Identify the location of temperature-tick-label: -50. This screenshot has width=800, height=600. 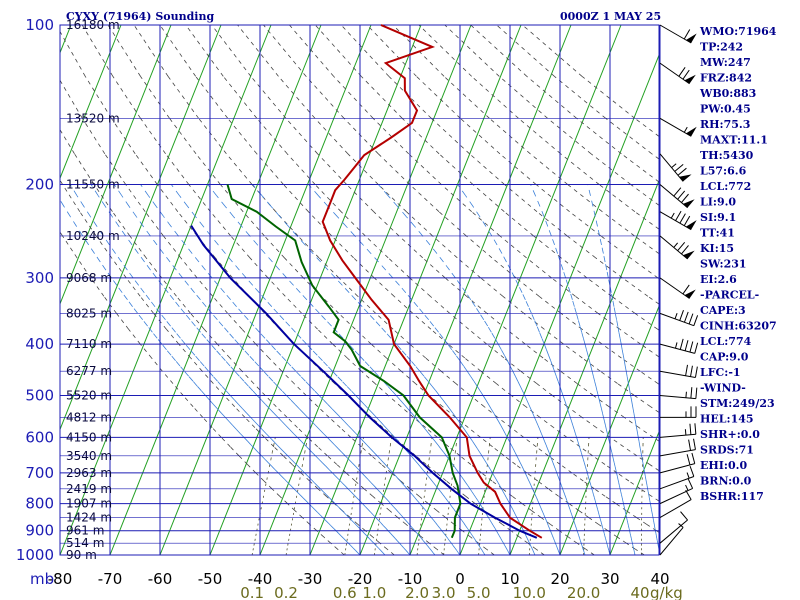
(210, 579).